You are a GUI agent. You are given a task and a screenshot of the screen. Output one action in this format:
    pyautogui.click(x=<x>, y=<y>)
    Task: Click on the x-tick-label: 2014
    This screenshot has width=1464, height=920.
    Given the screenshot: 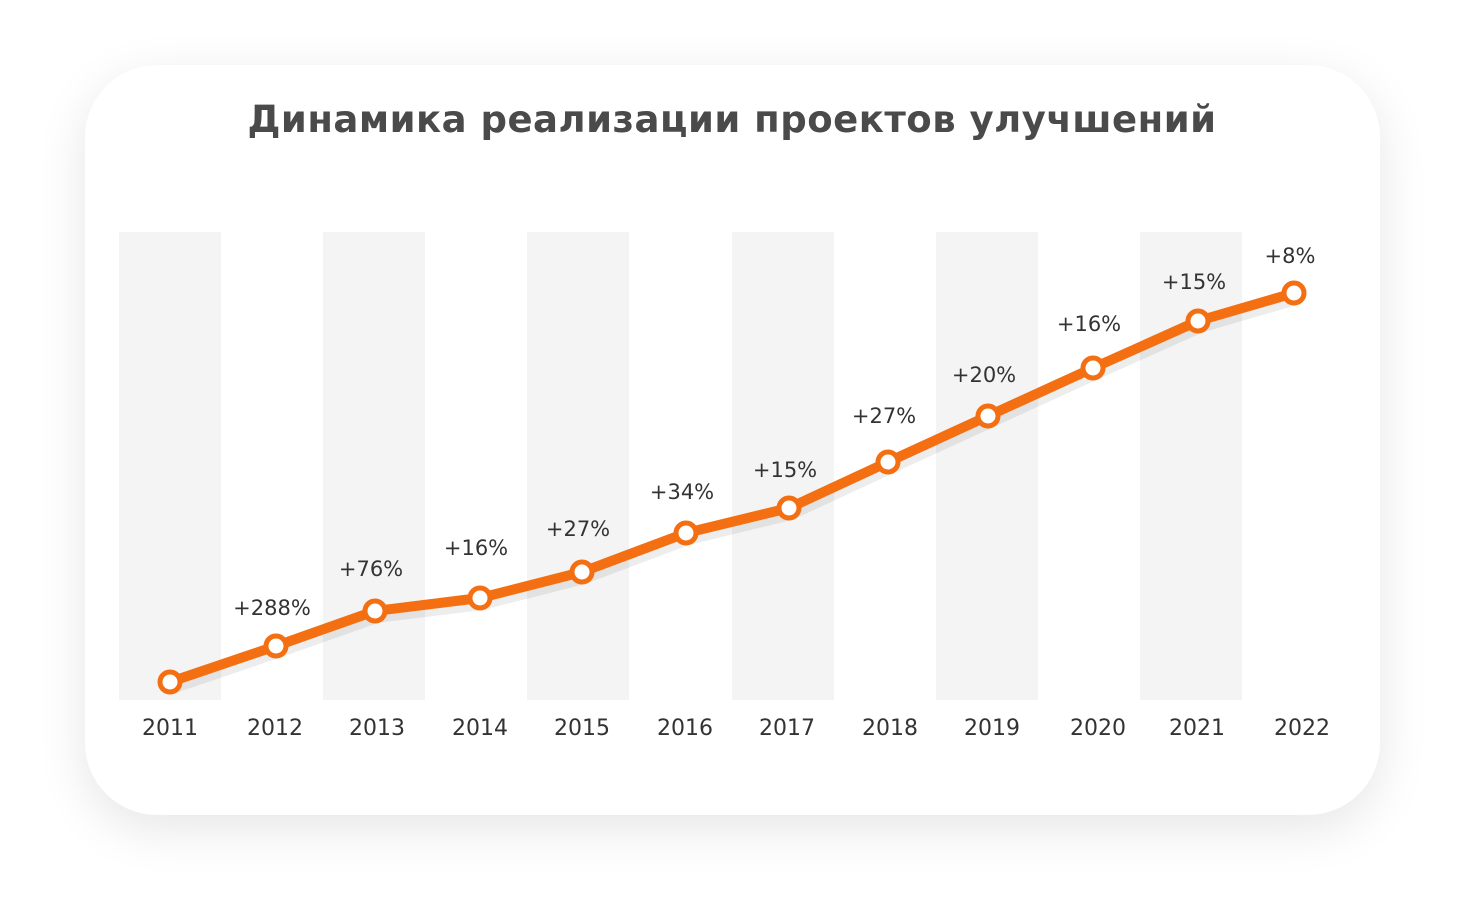 What is the action you would take?
    pyautogui.click(x=480, y=728)
    